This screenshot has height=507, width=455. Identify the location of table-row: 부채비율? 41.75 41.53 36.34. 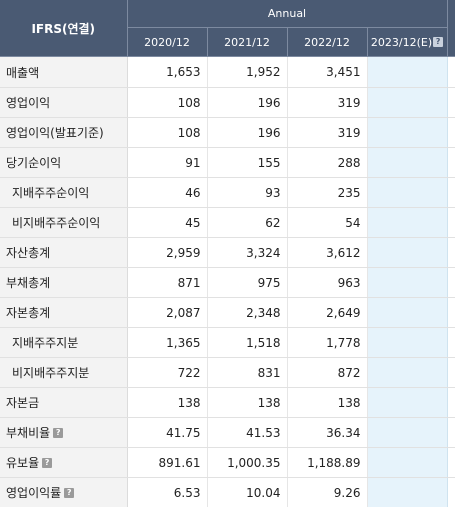
(227, 432).